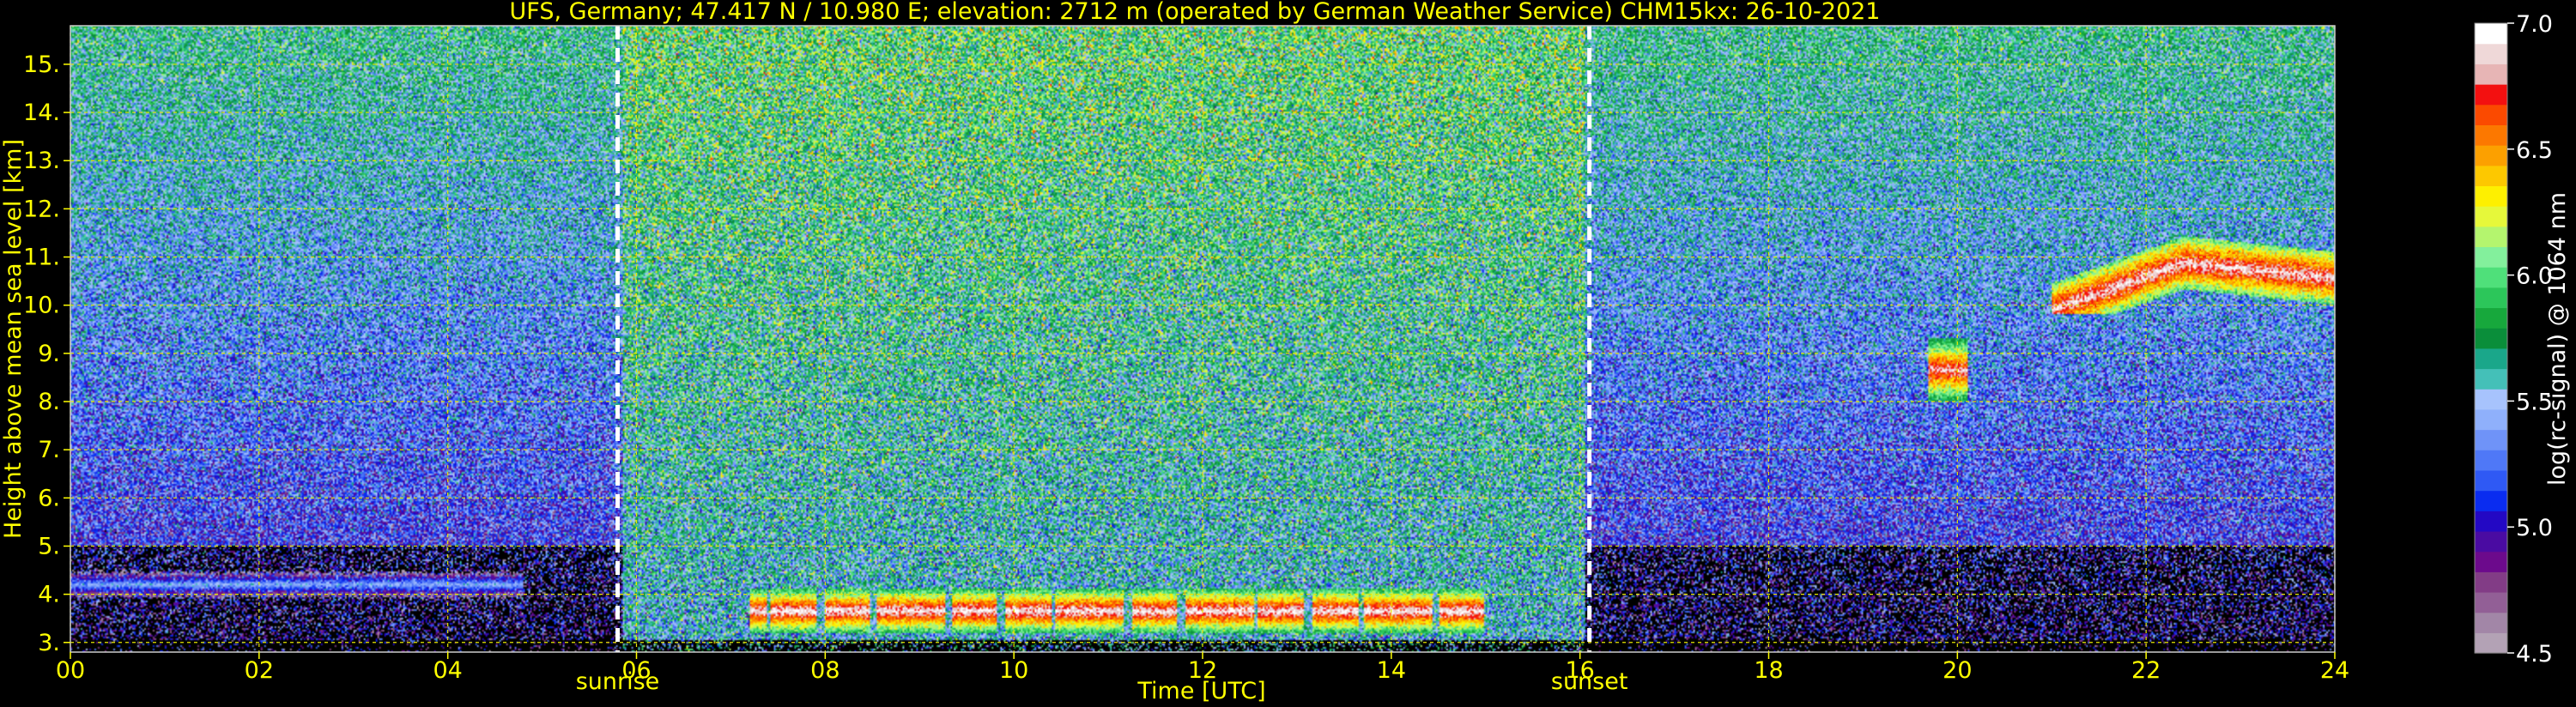  Describe the element at coordinates (1202, 670) in the screenshot. I see `x-tick-label: 12` at that location.